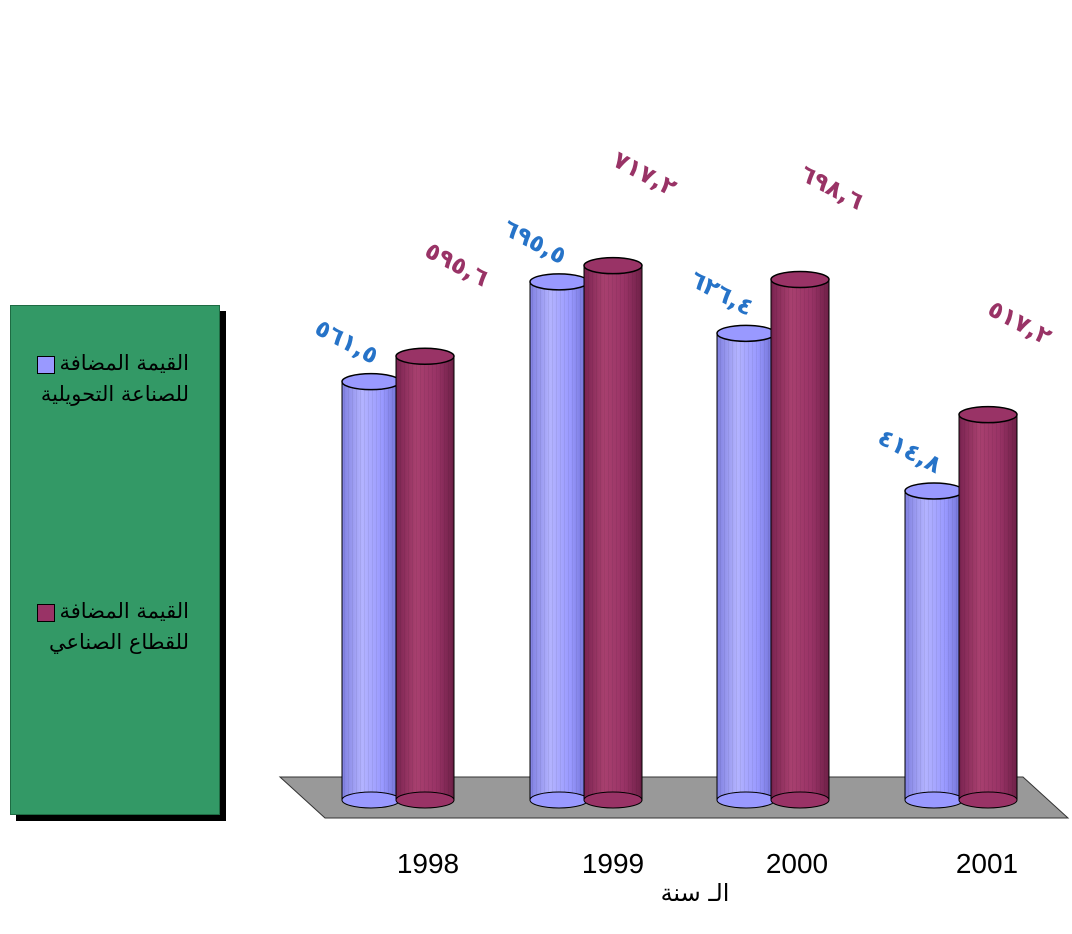  I want to click on data-label-2000-series-2: ٦٩٨,٦, so click(831, 187).